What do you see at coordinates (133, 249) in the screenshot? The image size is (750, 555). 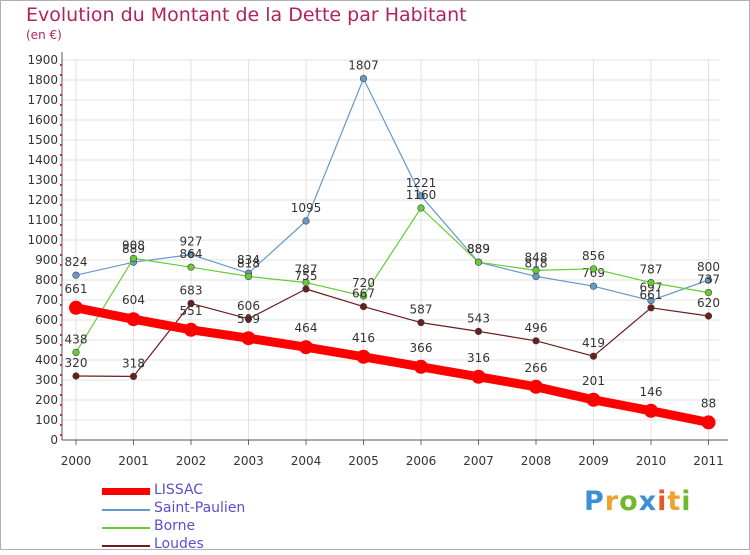 I see `data-label-saint-paulien: 889` at bounding box center [133, 249].